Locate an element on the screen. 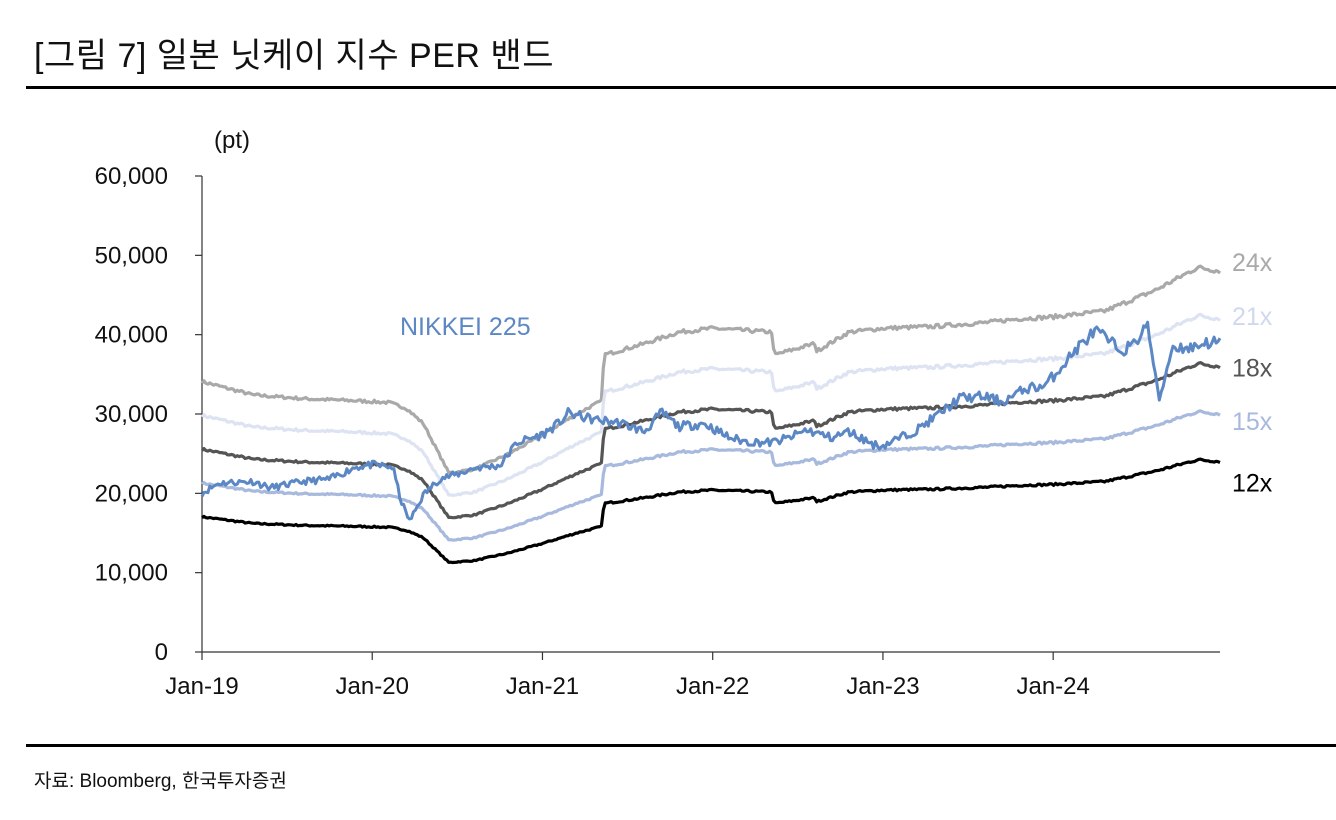 The image size is (1336, 820). band-label-15x: 15x is located at coordinates (1252, 422).